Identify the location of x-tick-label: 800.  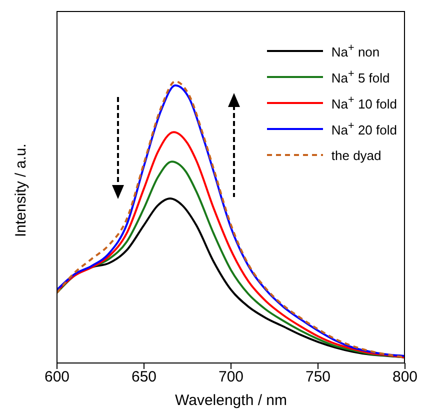
(405, 377).